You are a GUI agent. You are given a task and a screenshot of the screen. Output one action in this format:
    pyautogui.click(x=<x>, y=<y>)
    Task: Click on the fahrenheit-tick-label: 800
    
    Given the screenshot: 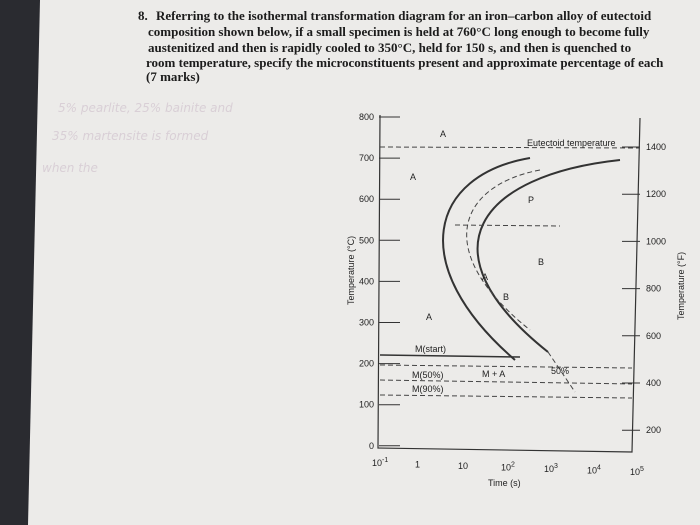 What is the action you would take?
    pyautogui.click(x=653, y=289)
    